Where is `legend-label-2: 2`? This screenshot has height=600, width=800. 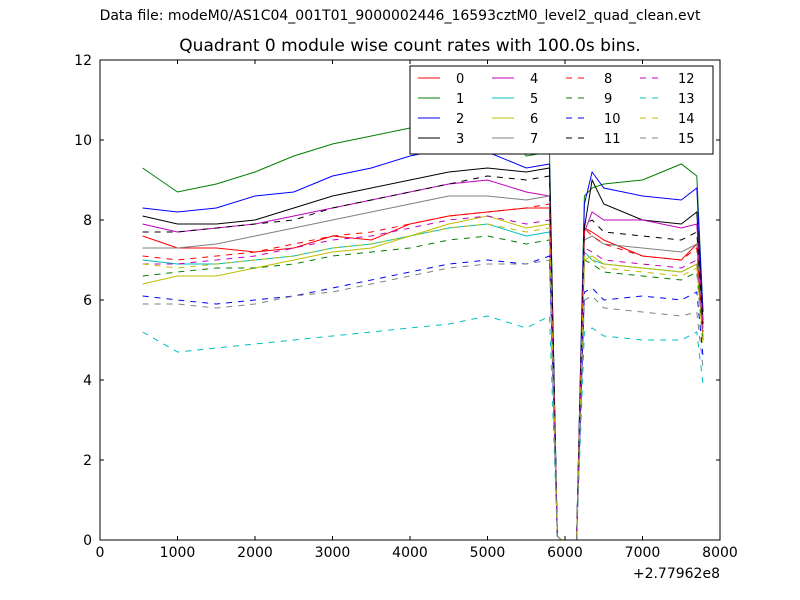
legend-label-2: 2 is located at coordinates (460, 119).